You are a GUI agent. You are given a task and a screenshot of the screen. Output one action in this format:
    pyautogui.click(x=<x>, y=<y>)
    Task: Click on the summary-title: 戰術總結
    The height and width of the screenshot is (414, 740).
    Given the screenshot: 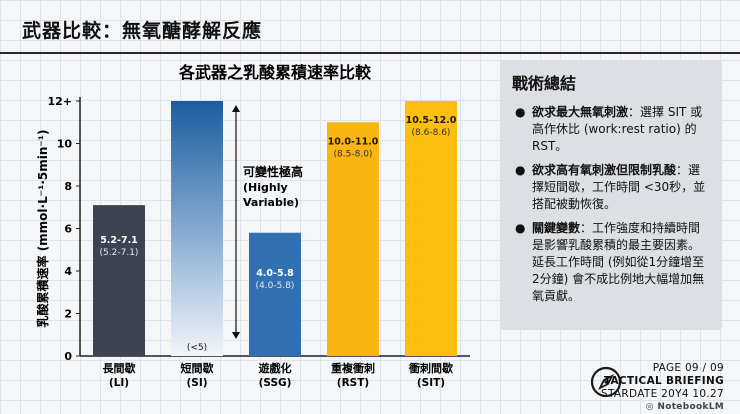 What is the action you would take?
    pyautogui.click(x=544, y=83)
    